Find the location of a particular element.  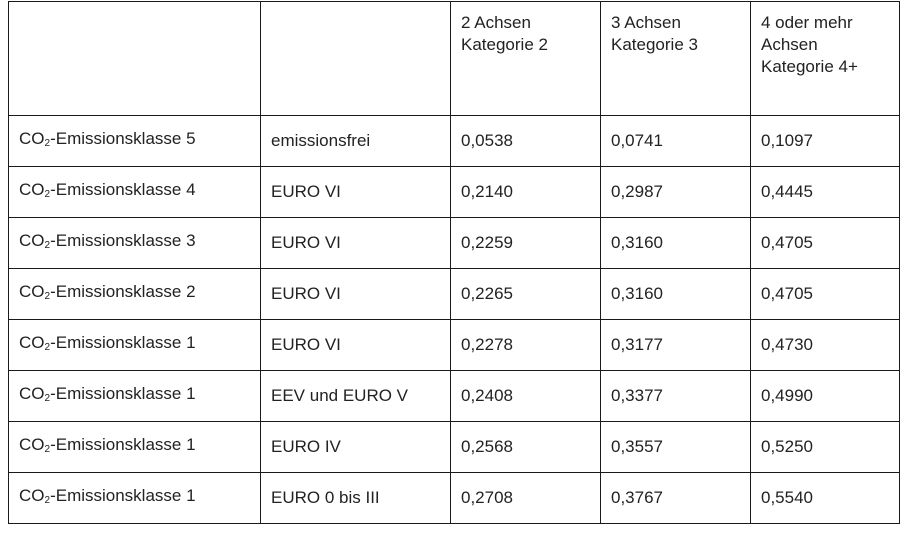

cell-kategorie-3: 0,3177 is located at coordinates (675, 345).